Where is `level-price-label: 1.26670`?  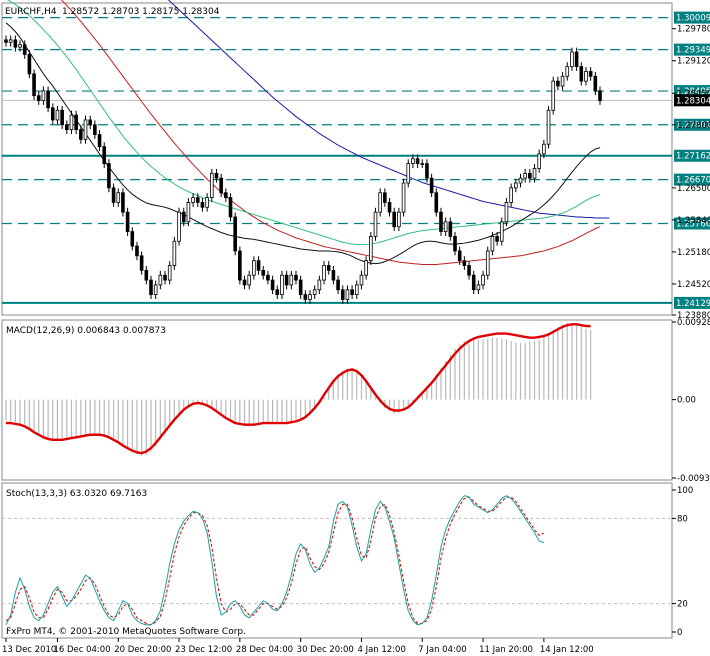
level-price-label: 1.26670 is located at coordinates (693, 181).